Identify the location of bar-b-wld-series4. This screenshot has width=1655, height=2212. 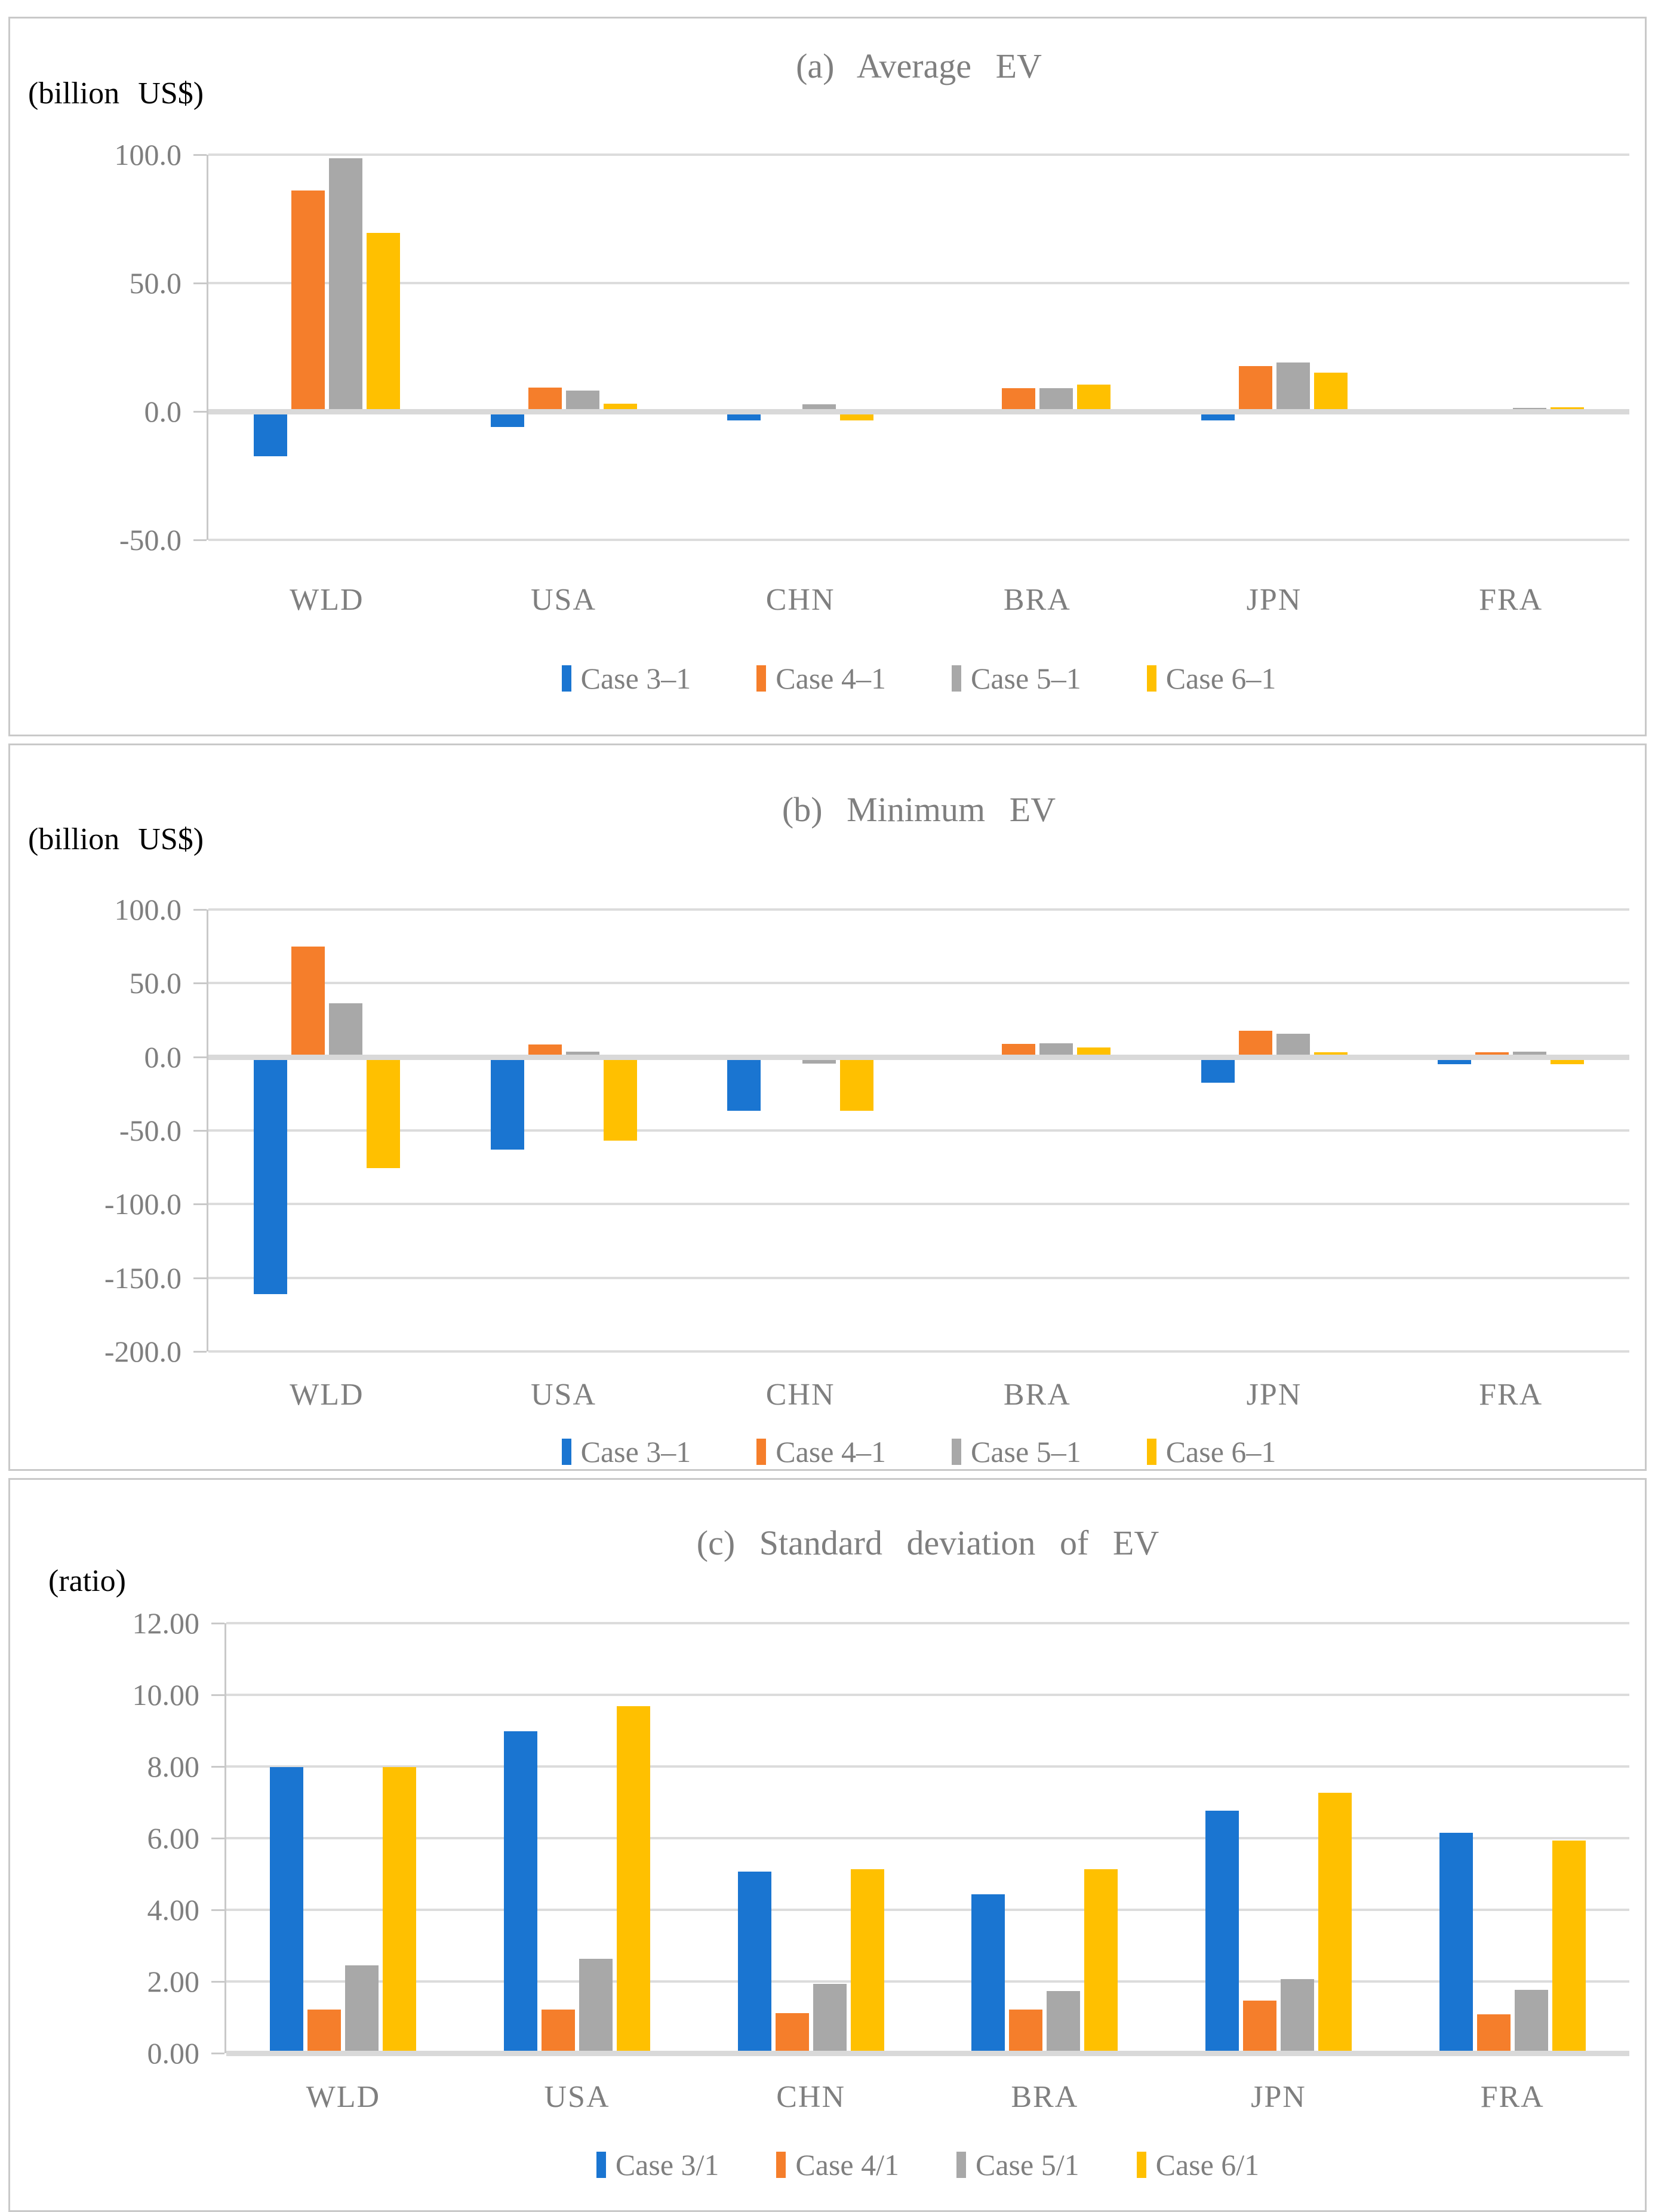
(308, 1002).